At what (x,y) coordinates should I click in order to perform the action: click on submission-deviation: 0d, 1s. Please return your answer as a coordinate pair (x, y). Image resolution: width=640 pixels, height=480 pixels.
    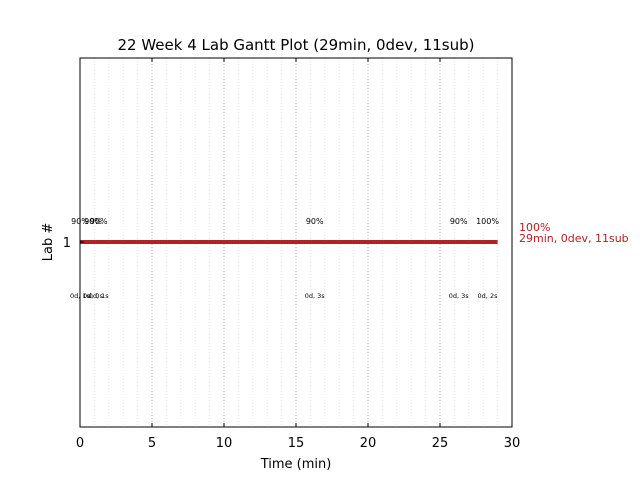
    Looking at the image, I should click on (99, 296).